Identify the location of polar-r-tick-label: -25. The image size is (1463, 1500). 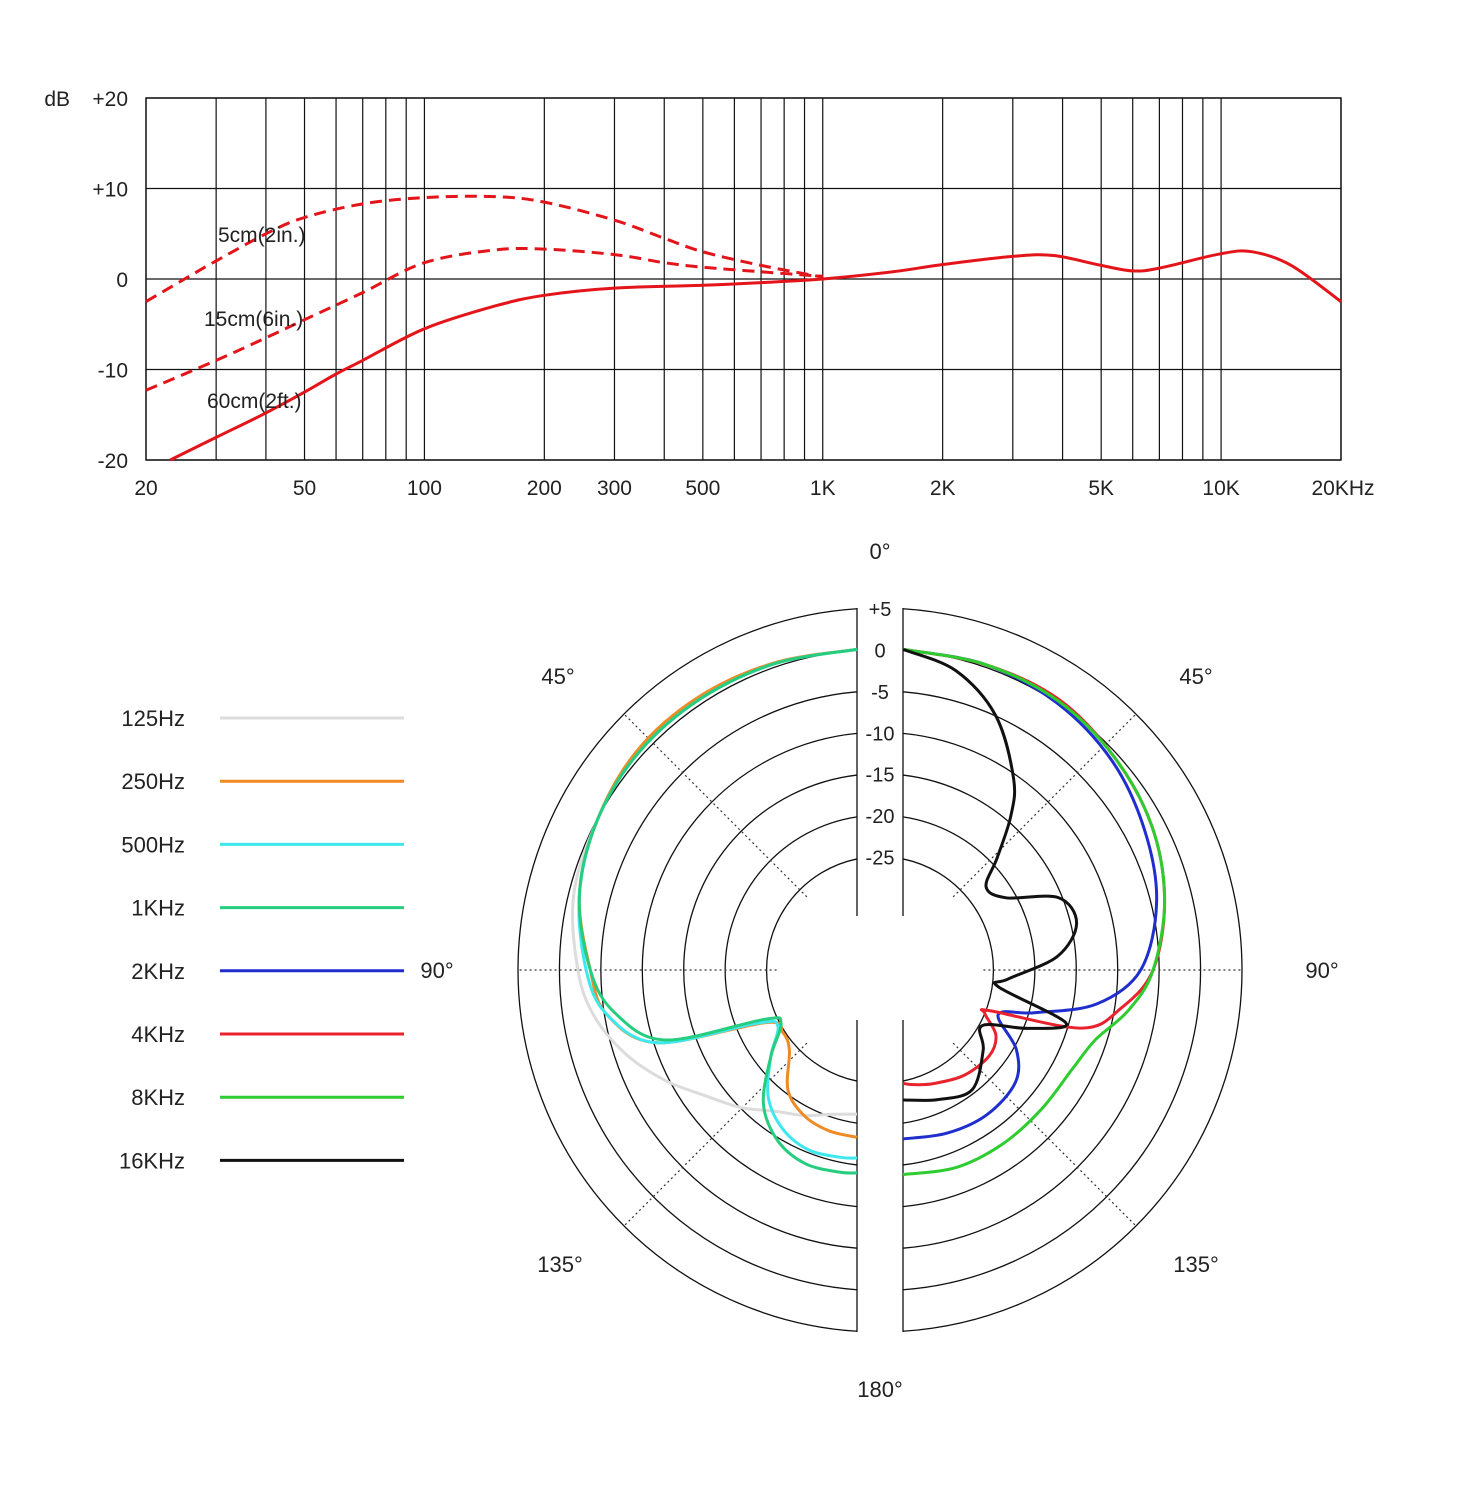
(880, 859).